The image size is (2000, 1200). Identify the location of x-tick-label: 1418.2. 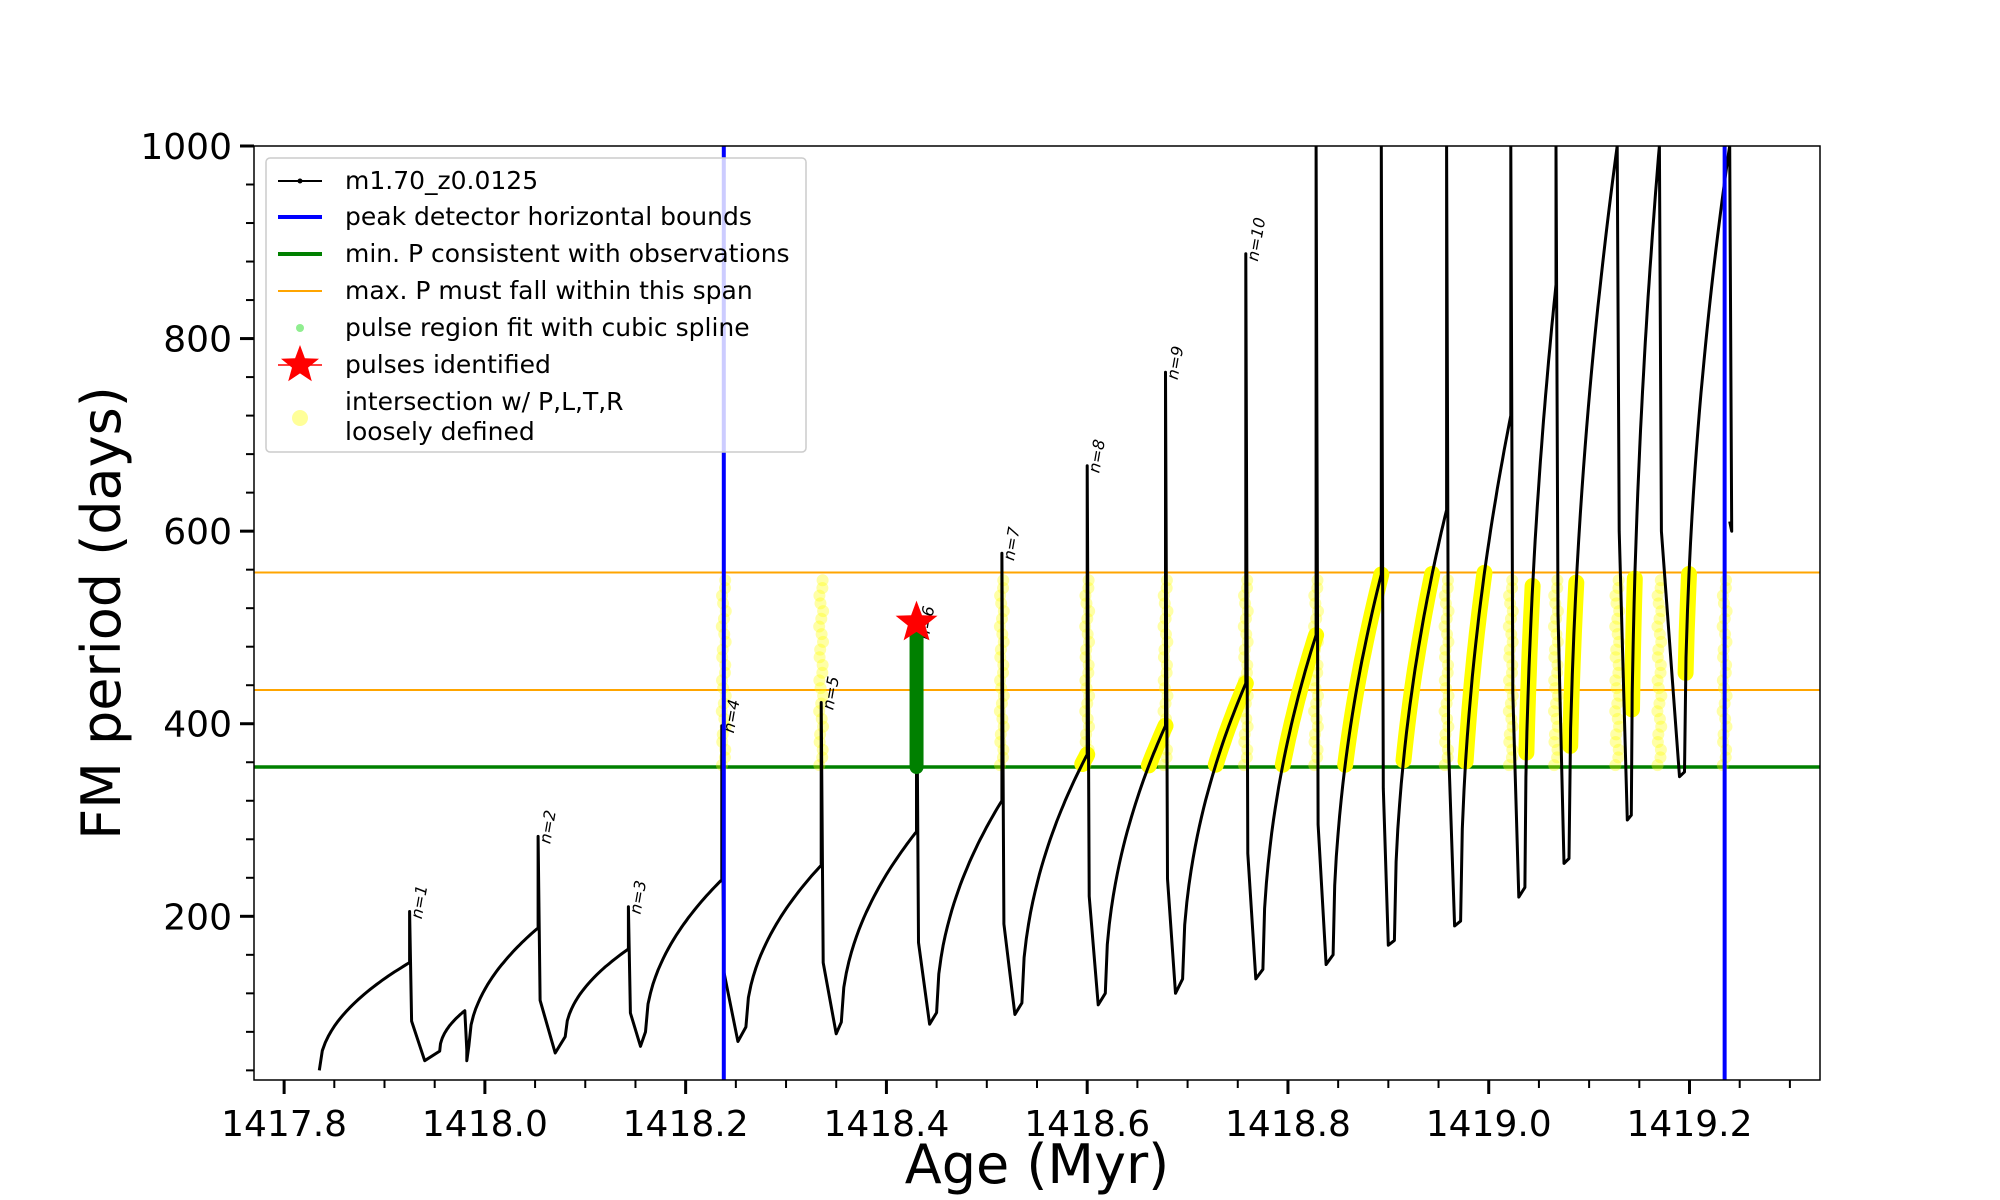
(686, 1124).